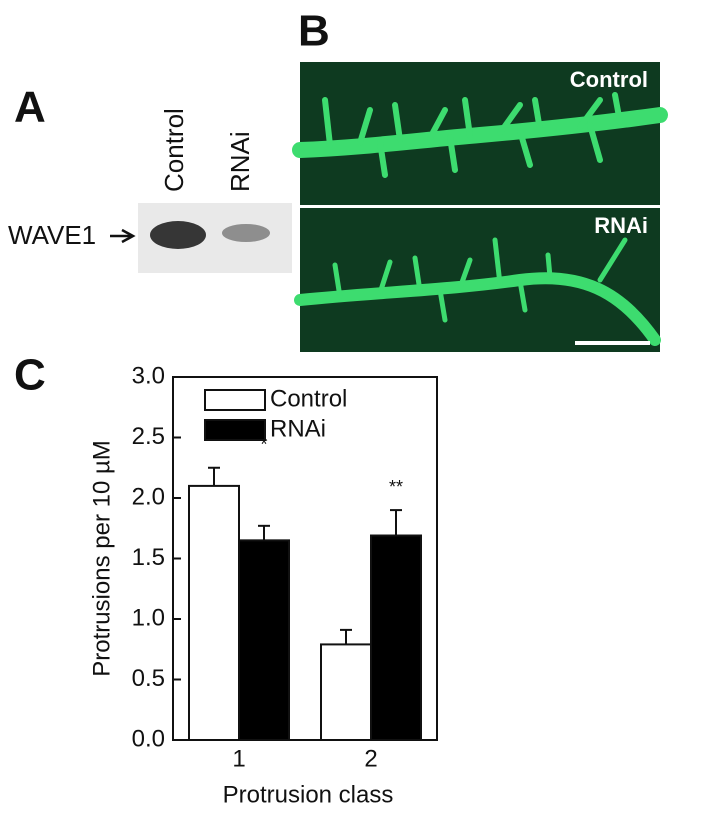 Image resolution: width=706 pixels, height=836 pixels. What do you see at coordinates (148, 557) in the screenshot?
I see `y-tick-label: 1.5` at bounding box center [148, 557].